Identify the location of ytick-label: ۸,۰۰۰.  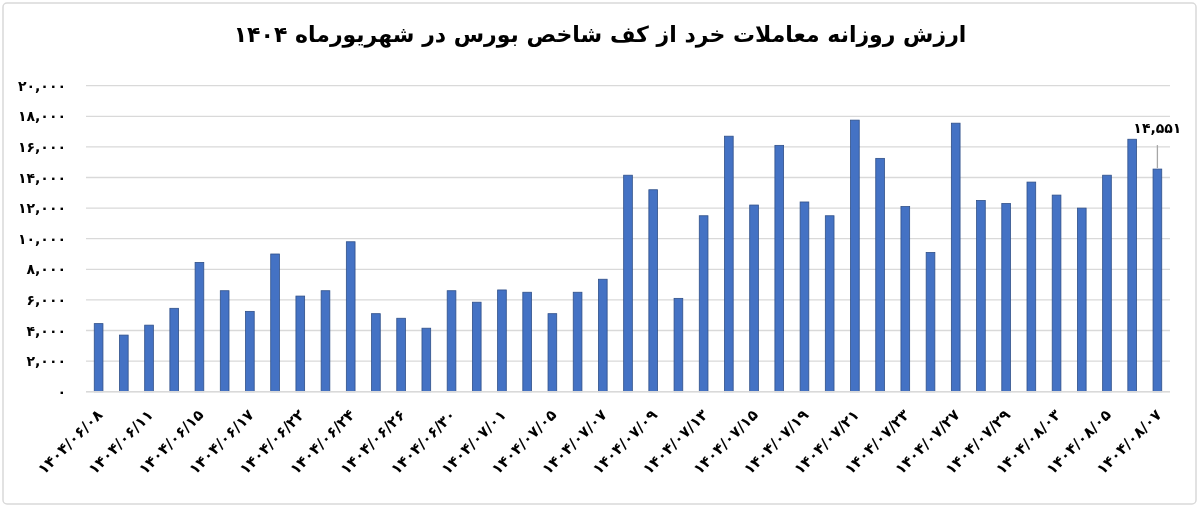
(46, 269).